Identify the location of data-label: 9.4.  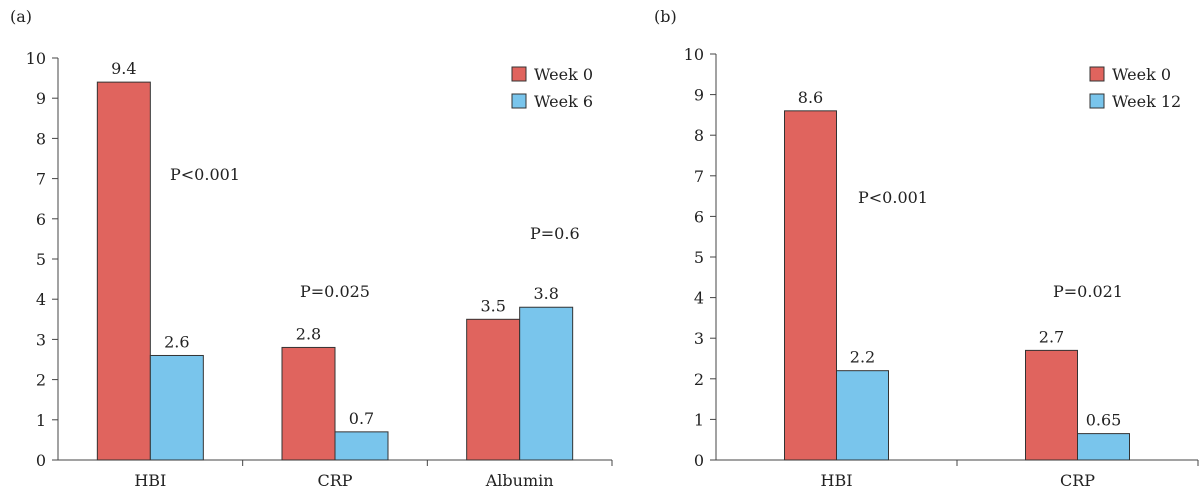
(123, 68).